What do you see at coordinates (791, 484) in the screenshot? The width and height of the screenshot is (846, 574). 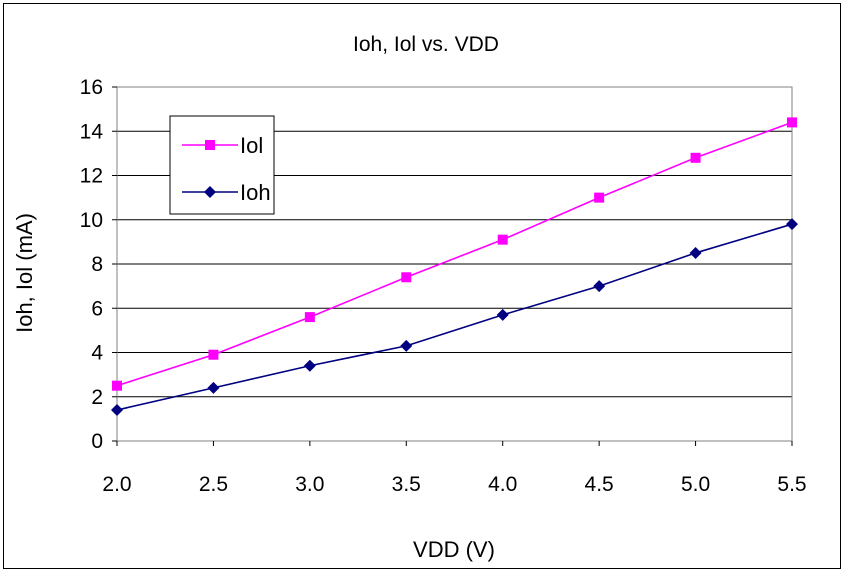 I see `x-tick-label: 5.5` at bounding box center [791, 484].